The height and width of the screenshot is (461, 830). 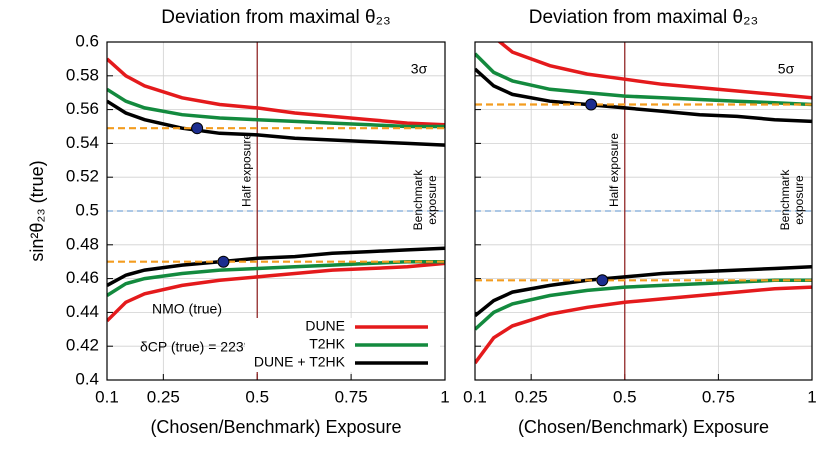 I want to click on delta-label: δCP (true) = 223°, so click(x=194, y=347).